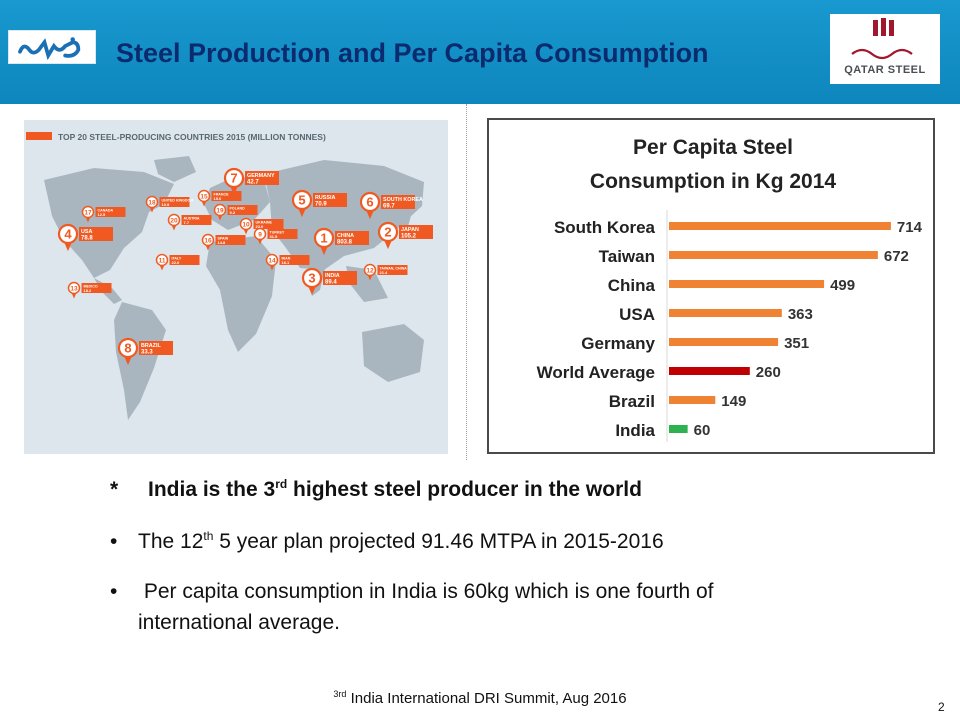 The height and width of the screenshot is (720, 960). I want to click on marker-value: 89.4, so click(331, 283).